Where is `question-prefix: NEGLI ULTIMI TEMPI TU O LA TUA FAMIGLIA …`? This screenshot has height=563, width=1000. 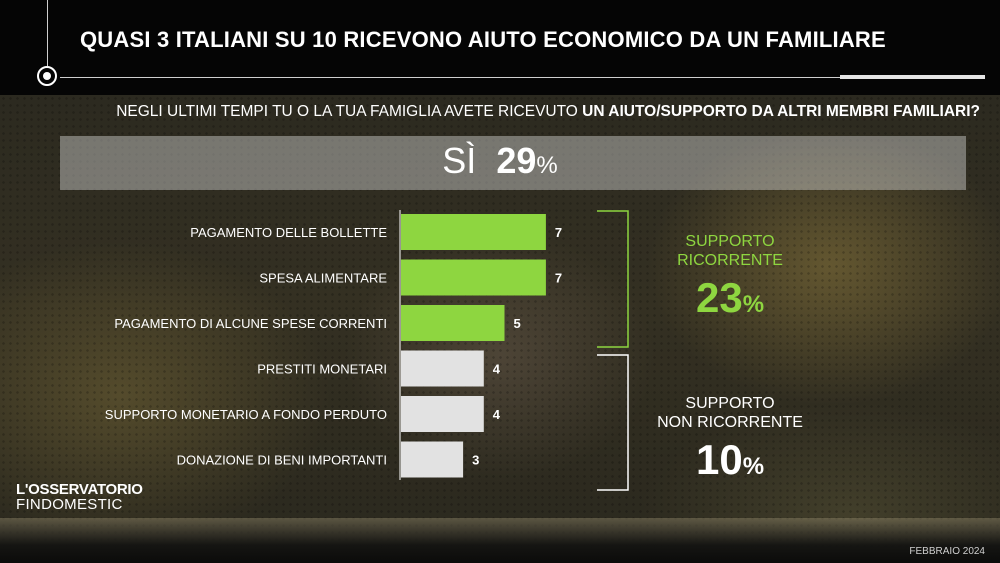
question-prefix: NEGLI ULTIMI TEMPI TU O LA TUA FAMIGLIA … is located at coordinates (349, 111).